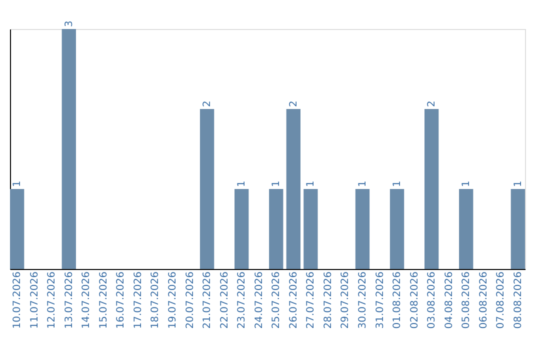  Describe the element at coordinates (294, 300) in the screenshot. I see `x-tick-label: 26.07.2026` at that location.